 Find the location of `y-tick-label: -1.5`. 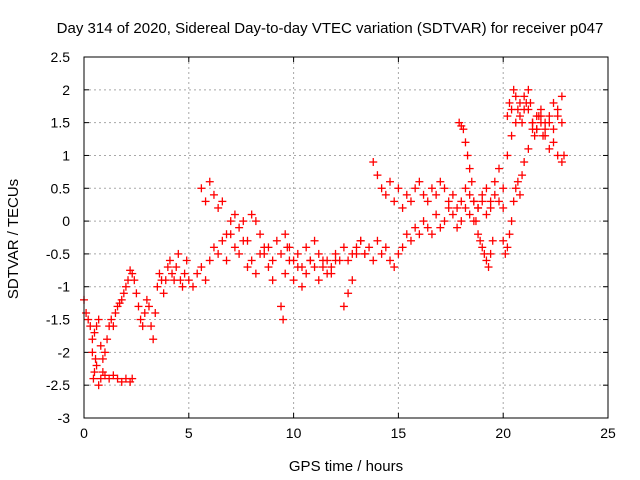

y-tick-label: -1.5 is located at coordinates (58, 320).